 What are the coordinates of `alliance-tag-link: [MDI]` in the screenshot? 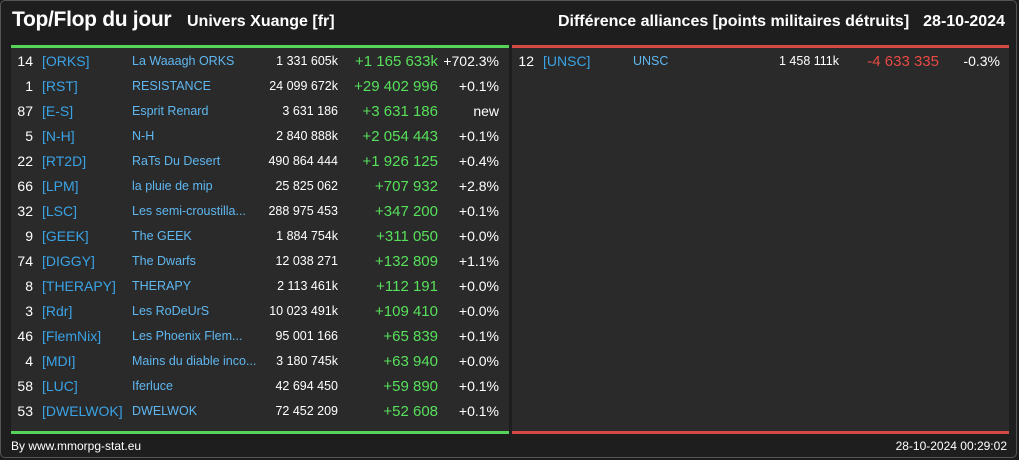 It's located at (59, 361).